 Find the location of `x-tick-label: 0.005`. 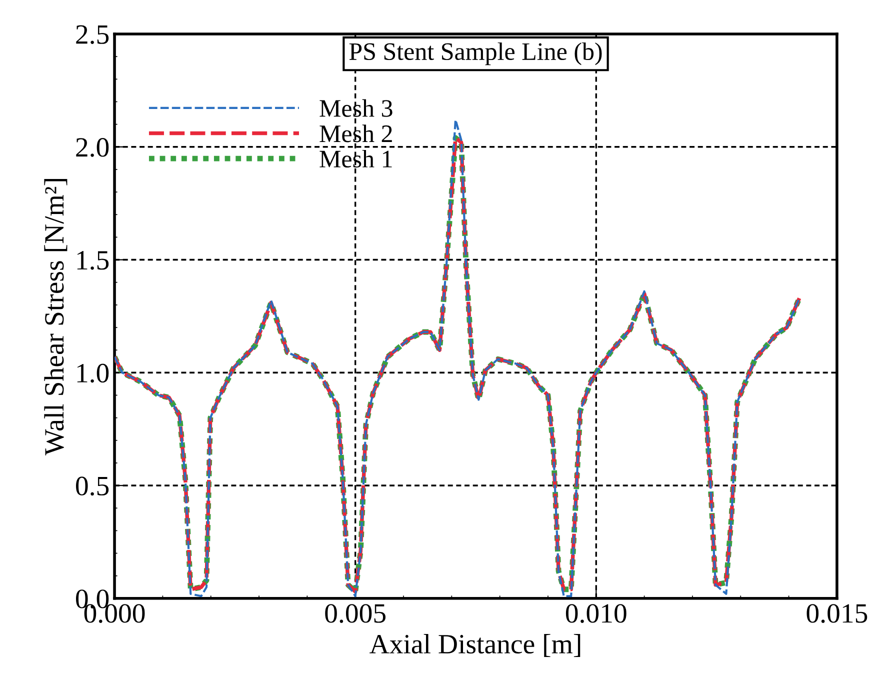

x-tick-label: 0.005 is located at coordinates (355, 613).